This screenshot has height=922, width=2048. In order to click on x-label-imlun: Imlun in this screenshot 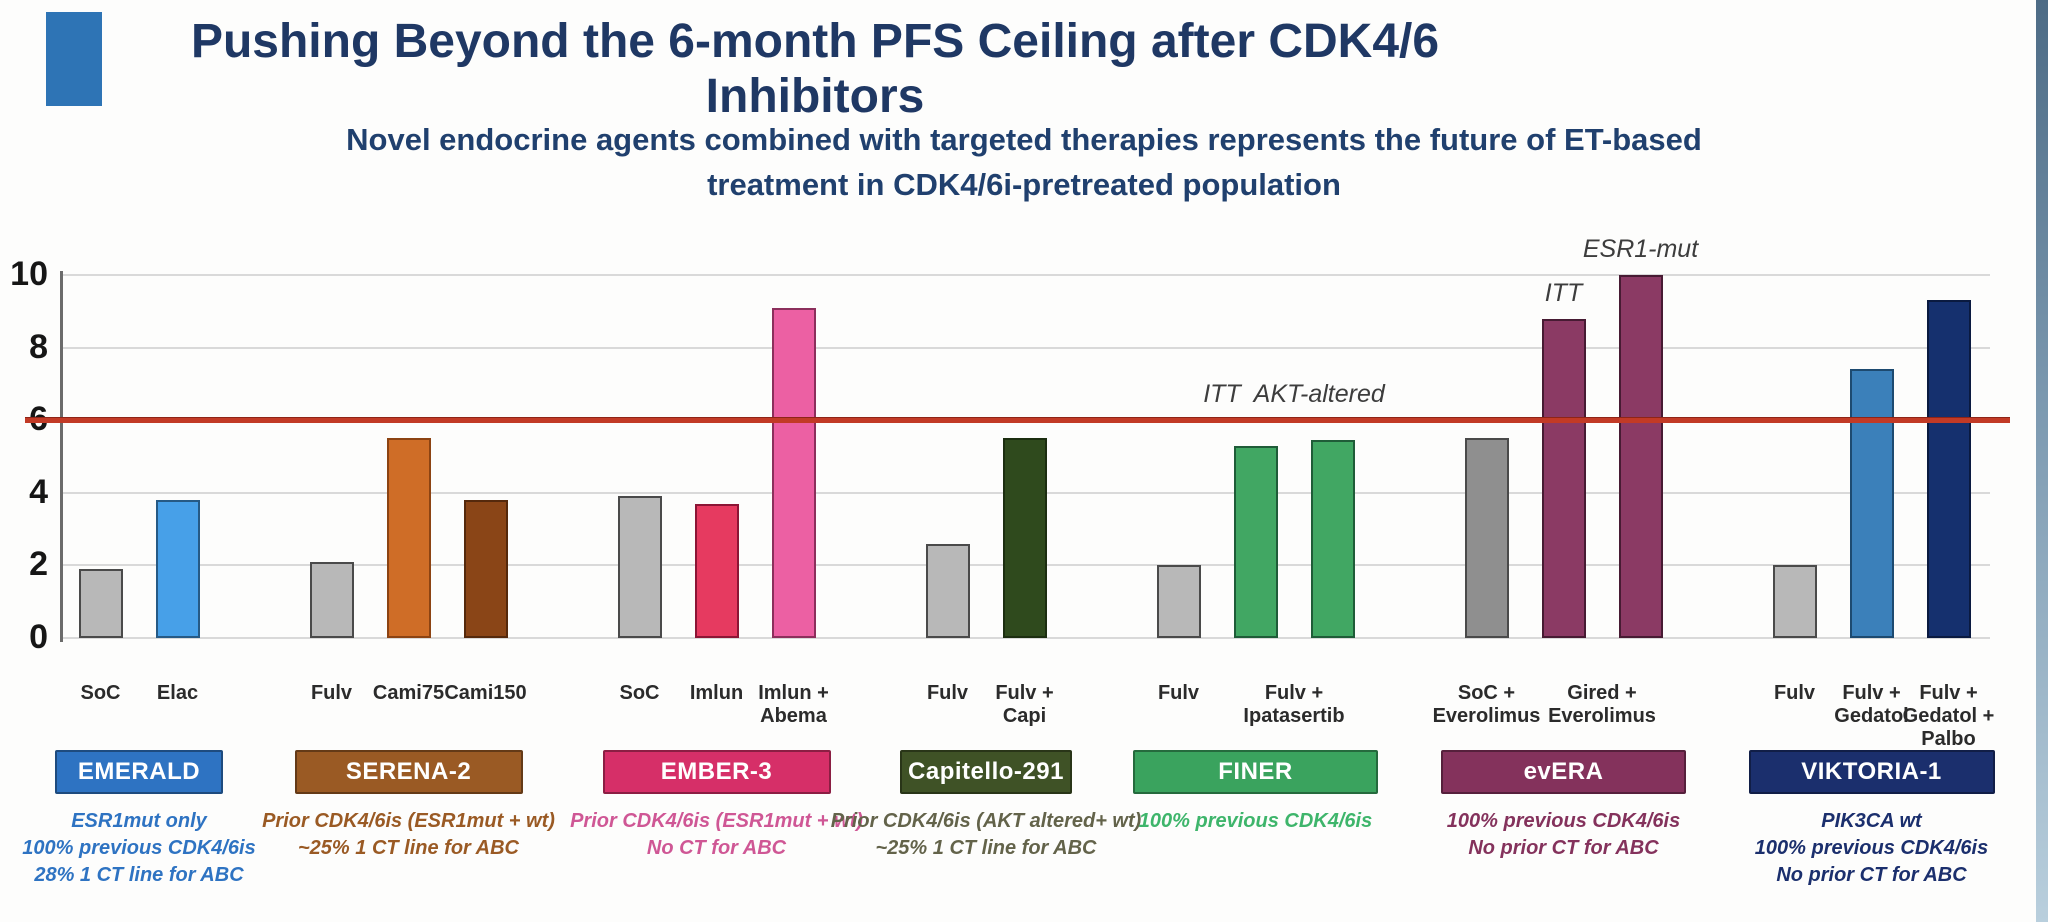, I will do `click(716, 693)`.